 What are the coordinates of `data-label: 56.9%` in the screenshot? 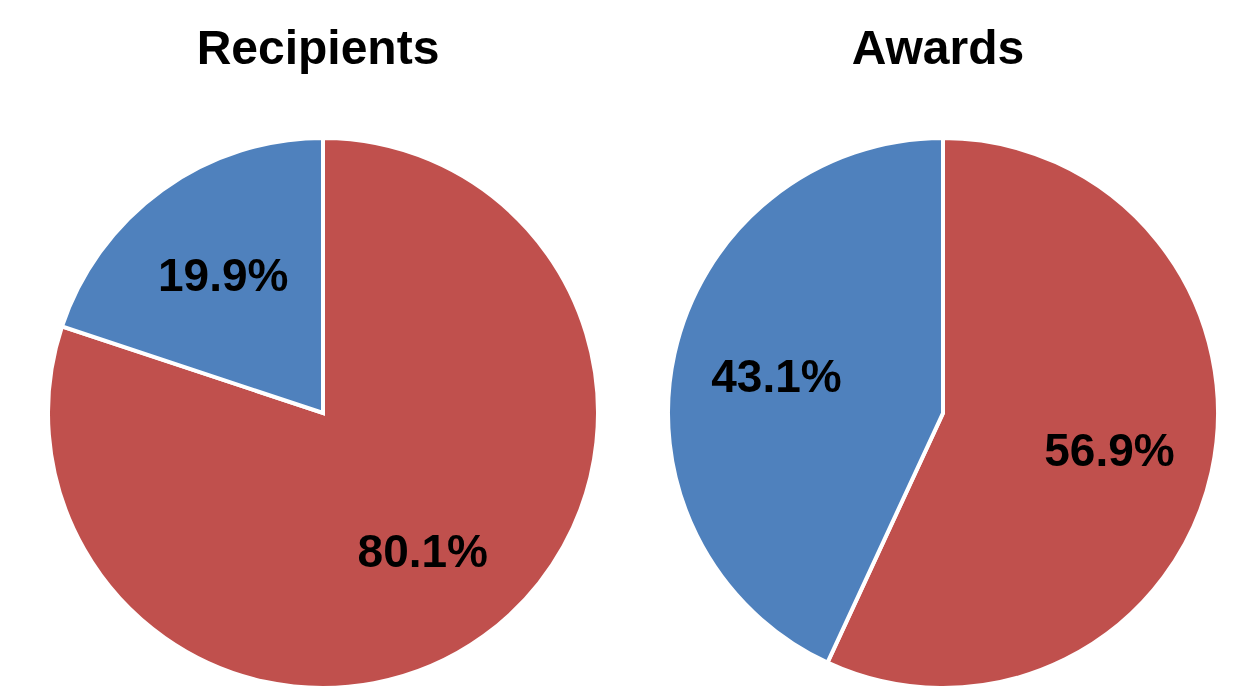 It's located at (1109, 449).